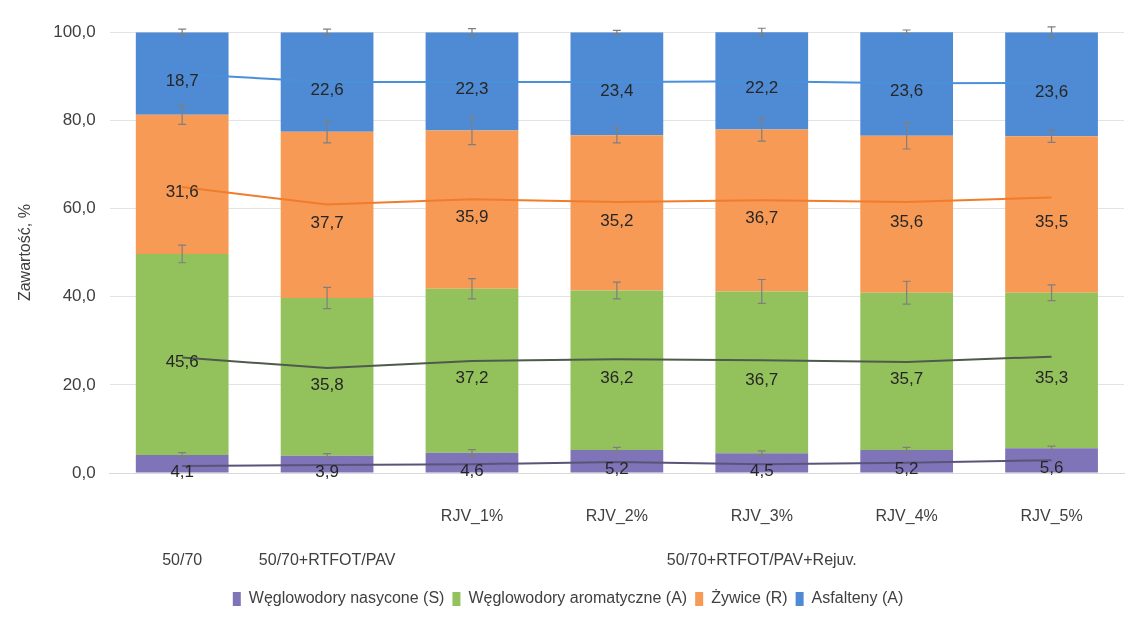 The image size is (1140, 625). What do you see at coordinates (327, 384) in the screenshot?
I see `data-label: 35,8` at bounding box center [327, 384].